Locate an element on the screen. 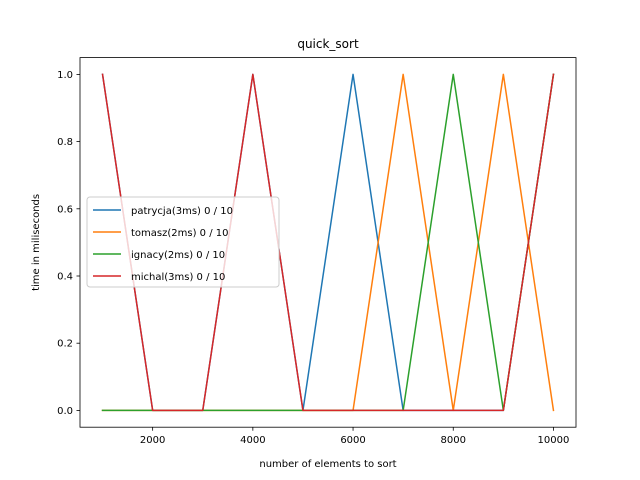  y-axis-ticks: 0.0 0.2 0.4 0.6 0.8 1.0 is located at coordinates (68, 243).